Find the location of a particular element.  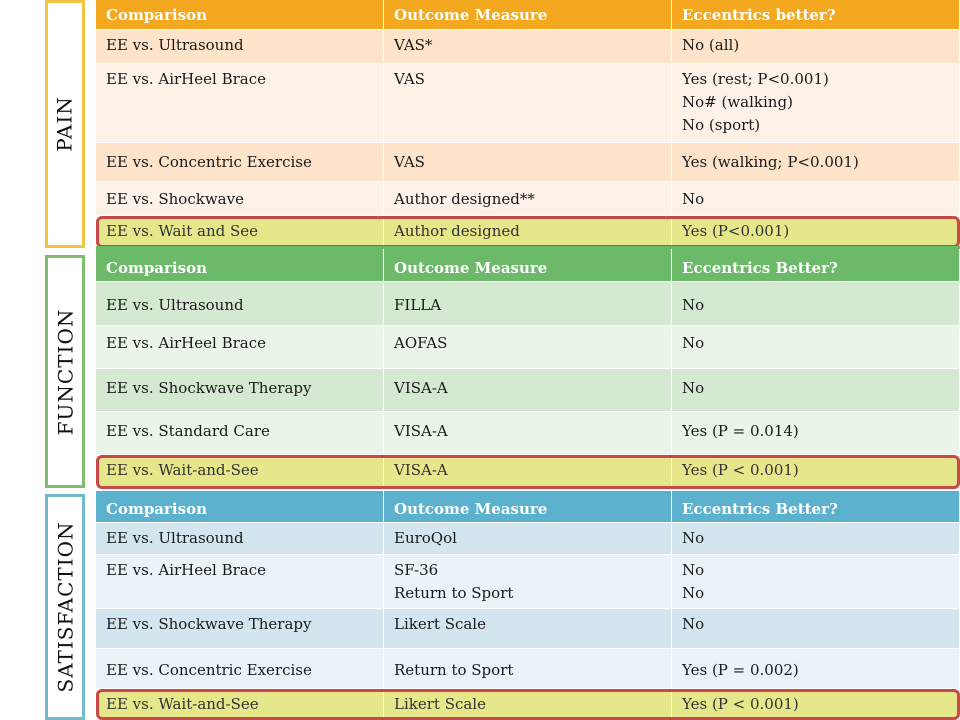

cell-result: Yes (walking; P<0.001) is located at coordinates (816, 162).